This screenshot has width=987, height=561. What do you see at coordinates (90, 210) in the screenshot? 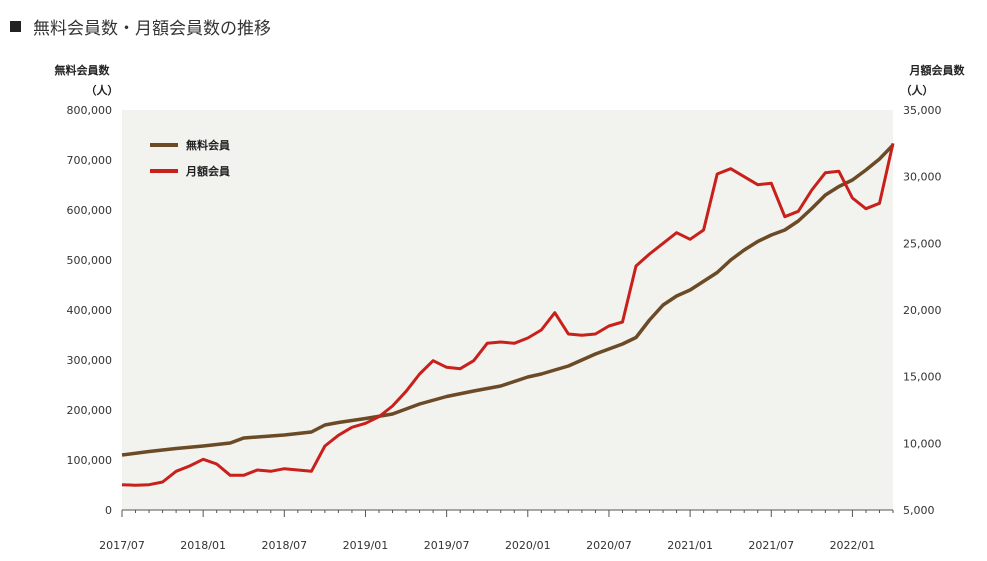
I see `left-y-tick-label: 600,000` at bounding box center [90, 210].